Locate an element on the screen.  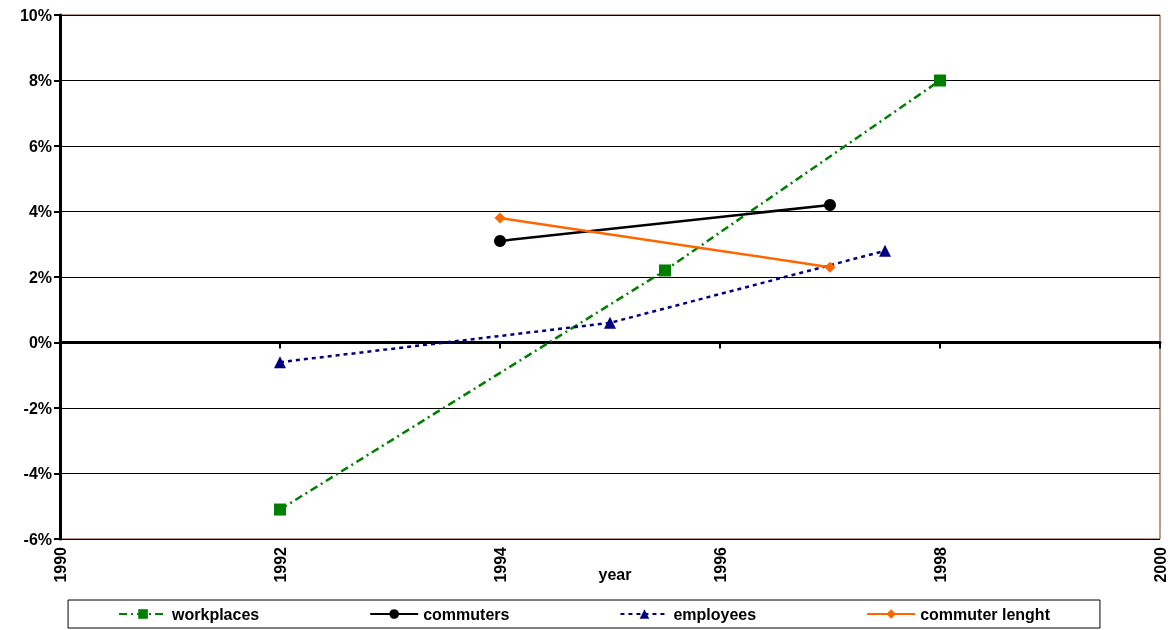
legend-label: employees is located at coordinates (715, 614).